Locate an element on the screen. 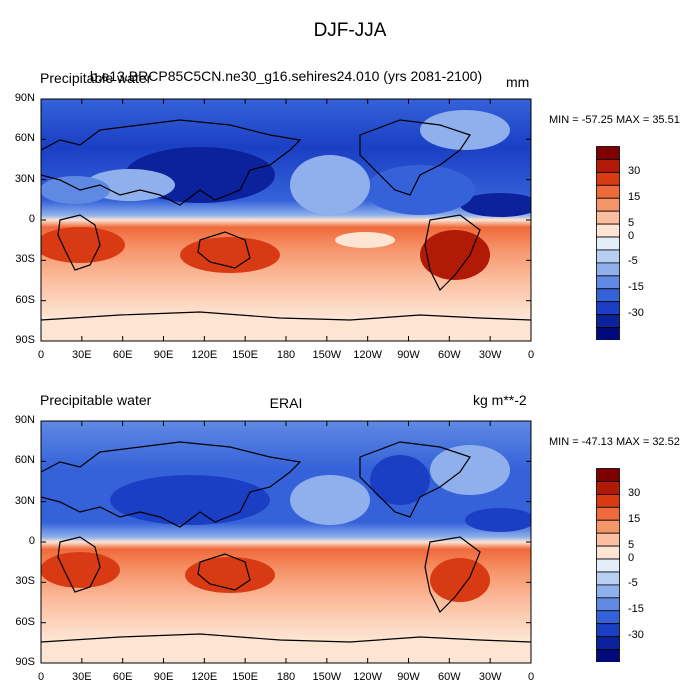 The height and width of the screenshot is (700, 700). panel1-colorbar is located at coordinates (608, 243).